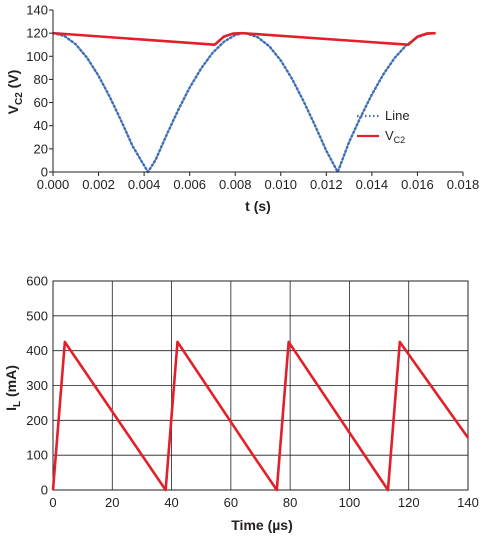 This screenshot has width=481, height=537. I want to click on y-tick-label: 40, so click(41, 125).